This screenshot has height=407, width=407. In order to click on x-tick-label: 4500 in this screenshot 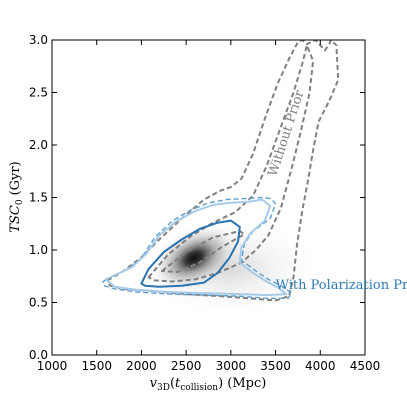, I will do `click(365, 366)`.